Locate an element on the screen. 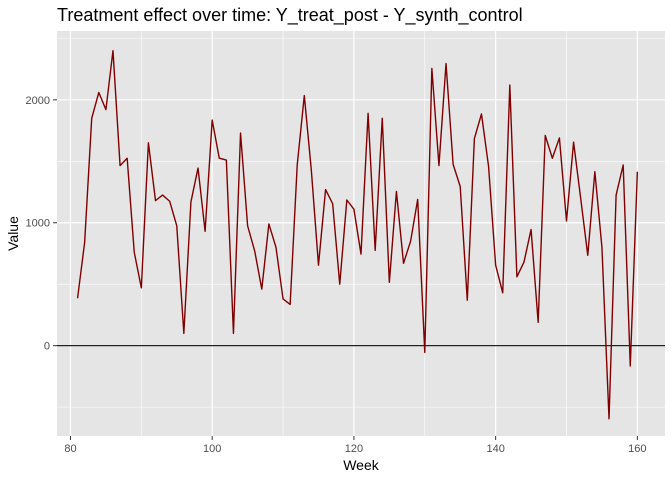 The image size is (672, 480). x-tick-label: 120 is located at coordinates (354, 449).